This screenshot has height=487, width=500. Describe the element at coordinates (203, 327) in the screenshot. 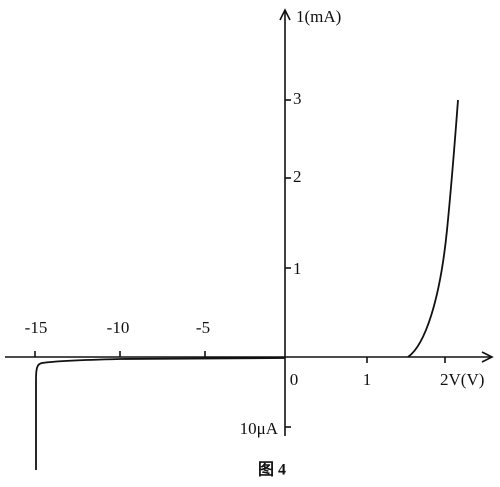

I see `x-tick-label: -5` at that location.